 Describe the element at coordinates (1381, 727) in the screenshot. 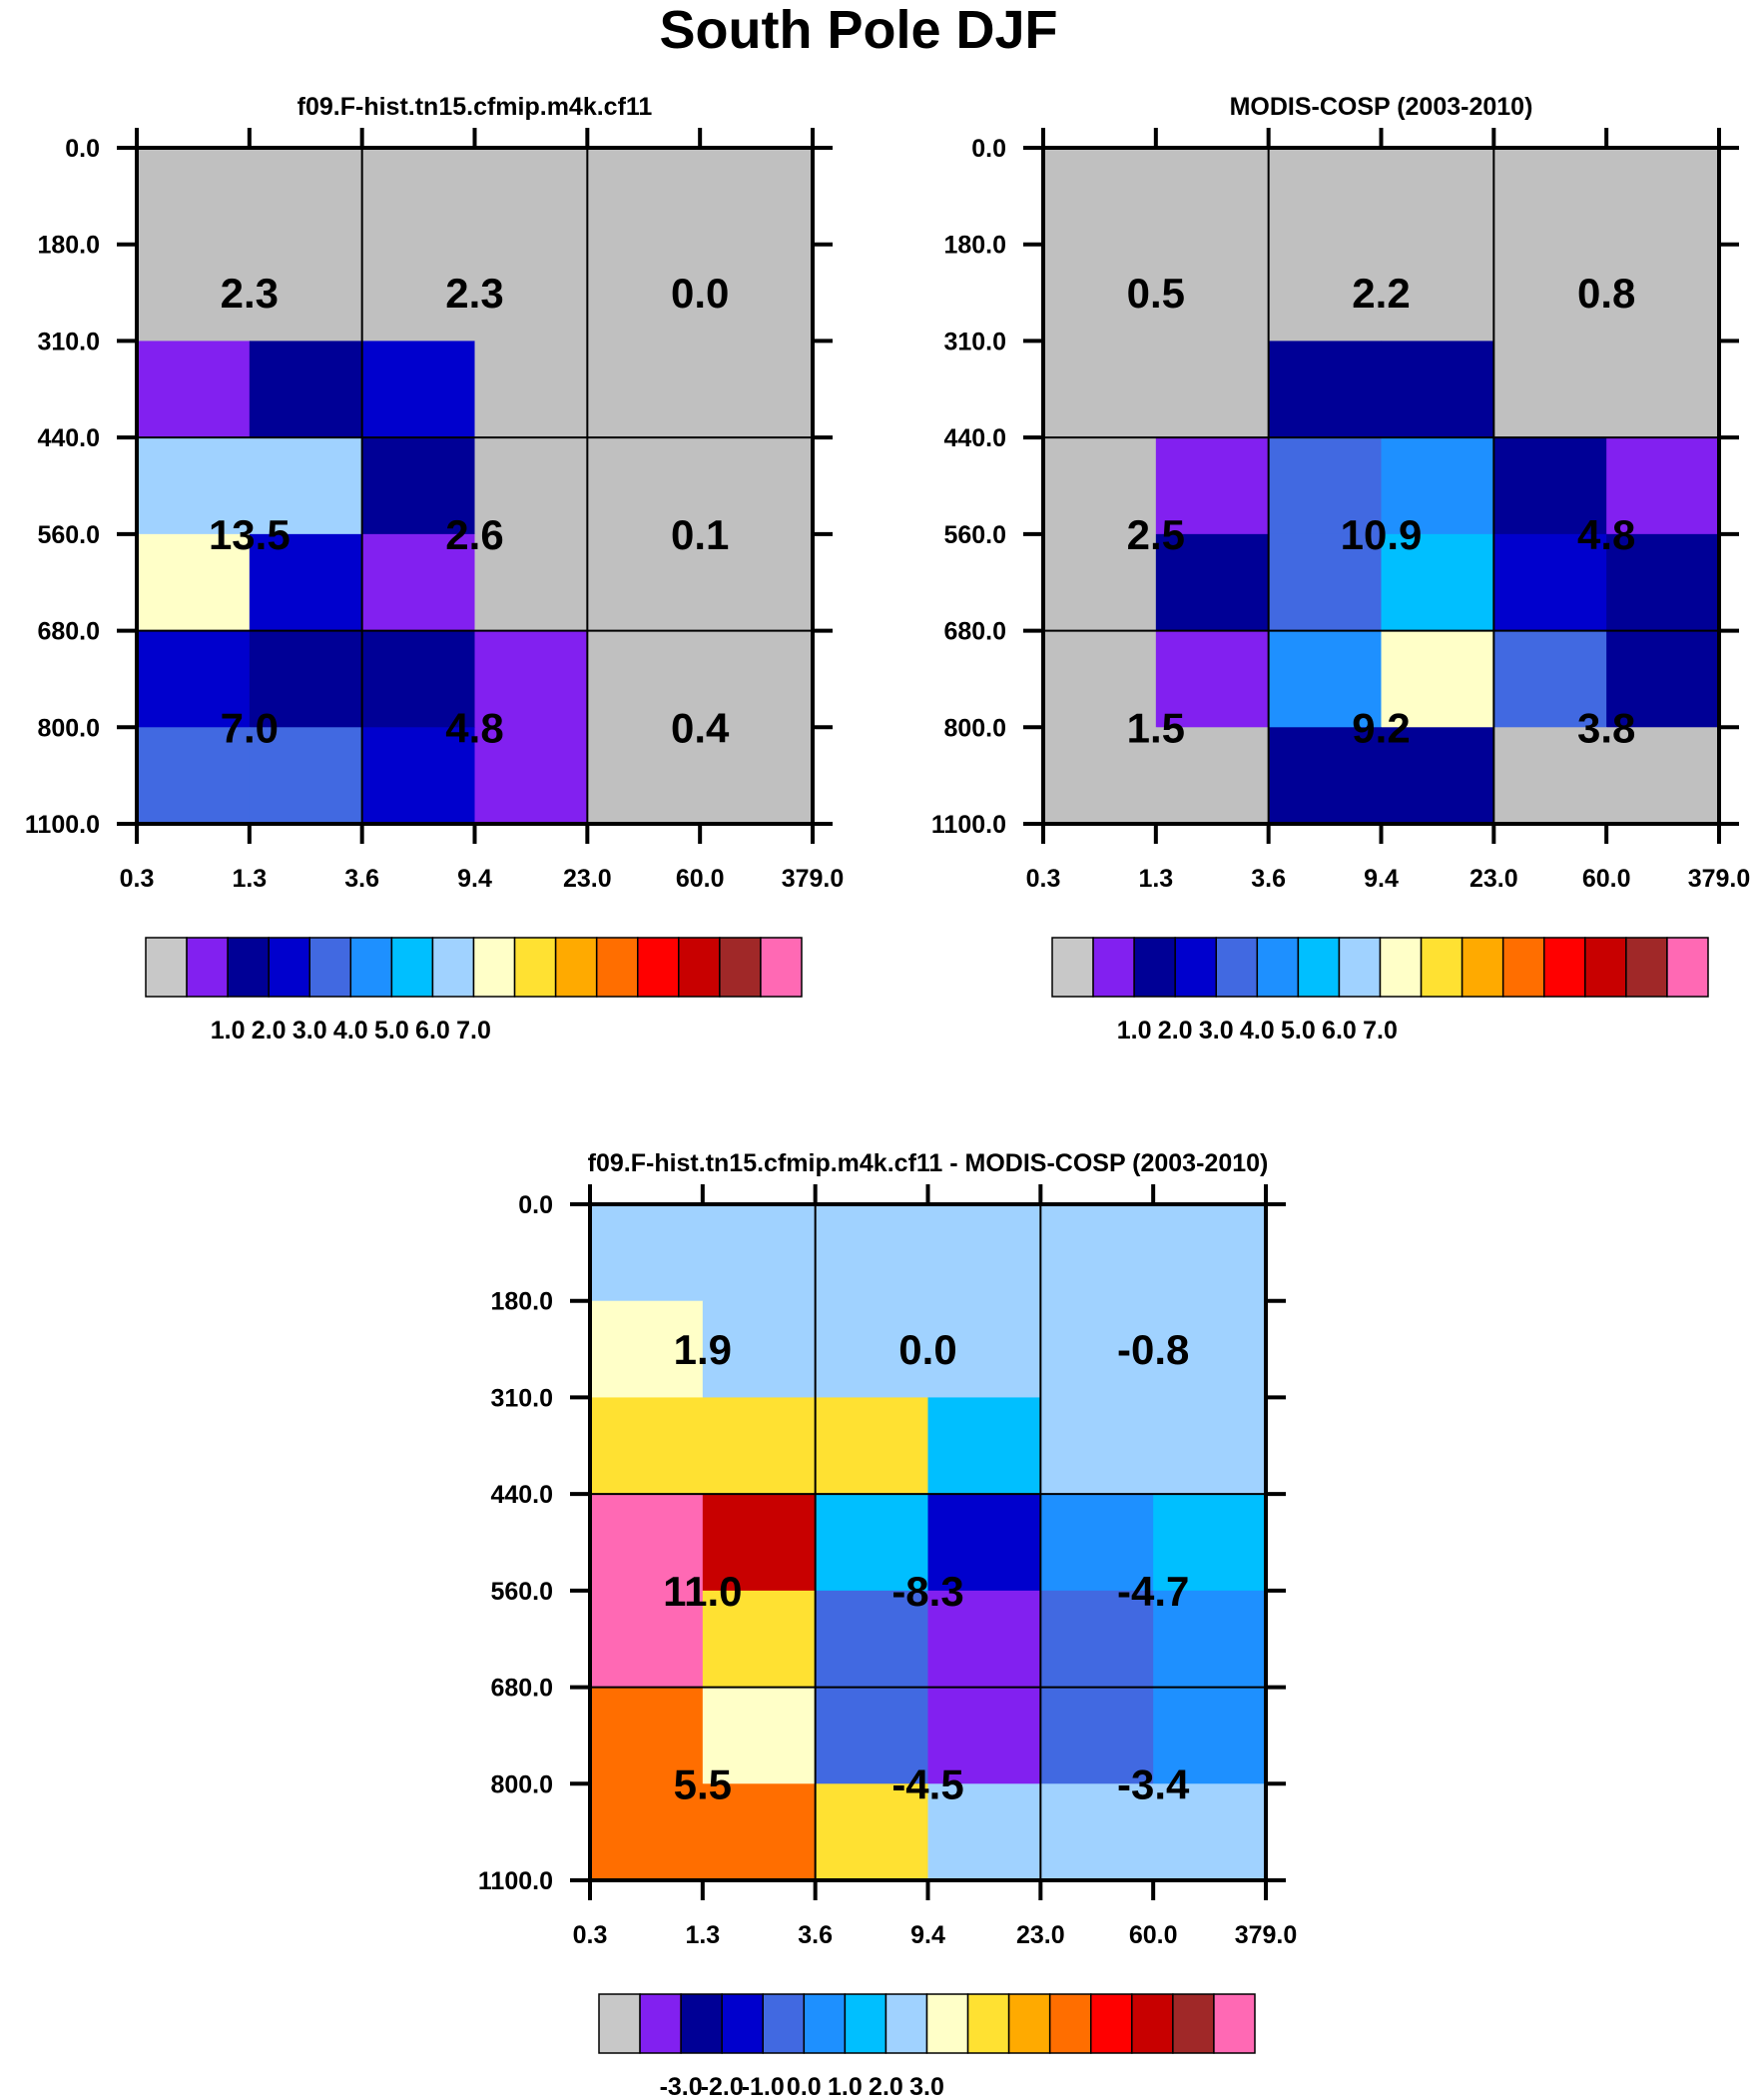

I see `cell-value-label: 9.2` at that location.